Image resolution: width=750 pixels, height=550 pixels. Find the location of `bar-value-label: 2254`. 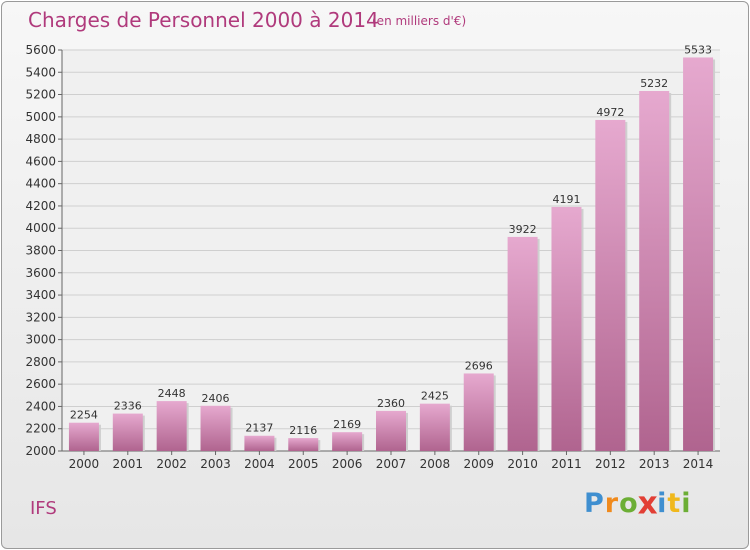

bar-value-label: 2254 is located at coordinates (84, 415).